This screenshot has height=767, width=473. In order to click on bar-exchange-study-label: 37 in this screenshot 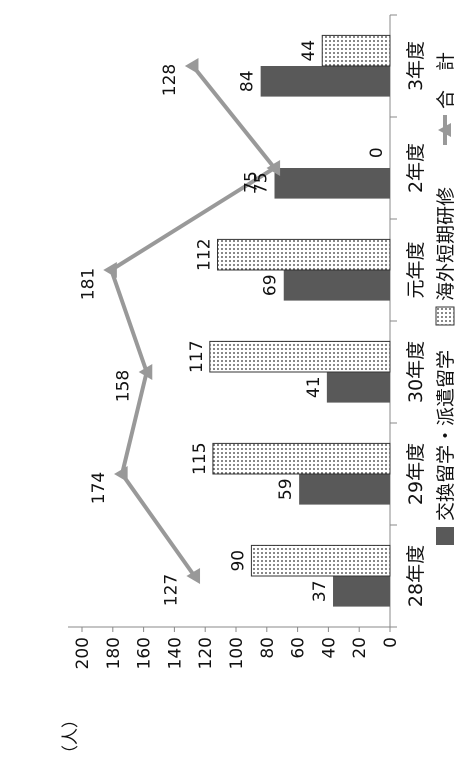, I will do `click(320, 591)`.